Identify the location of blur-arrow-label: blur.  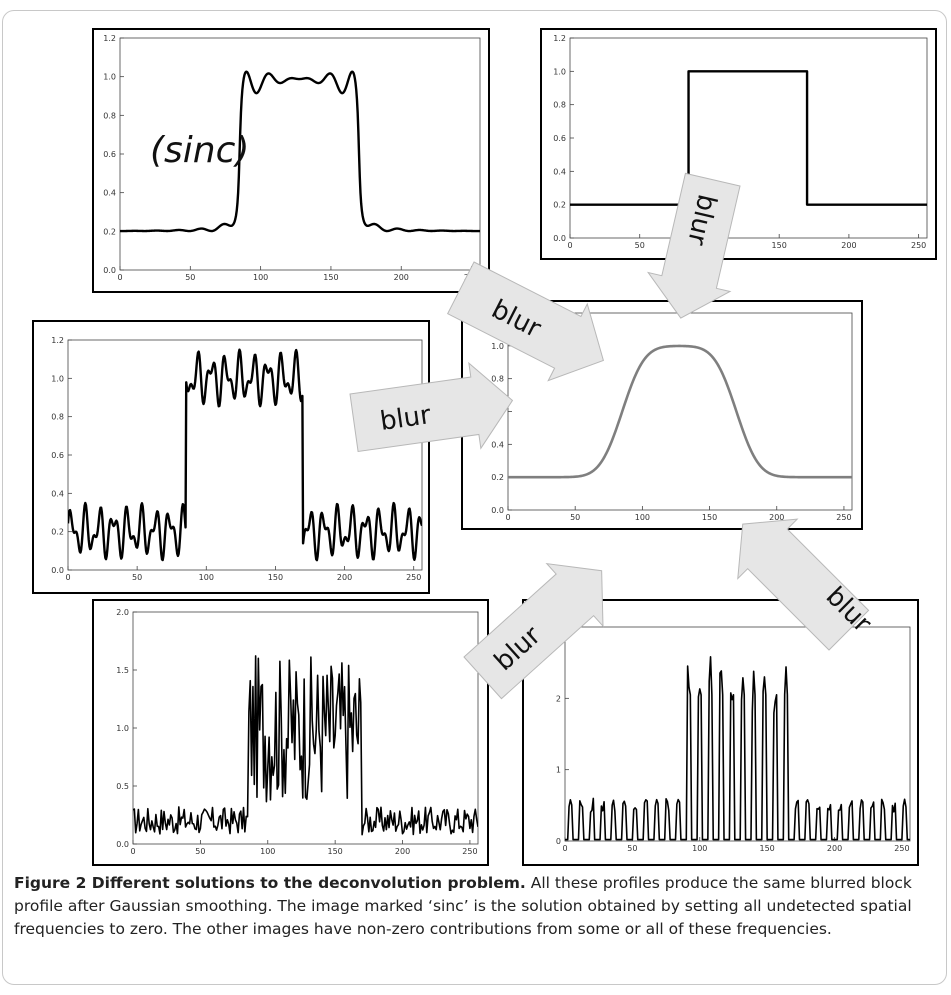
(405, 418).